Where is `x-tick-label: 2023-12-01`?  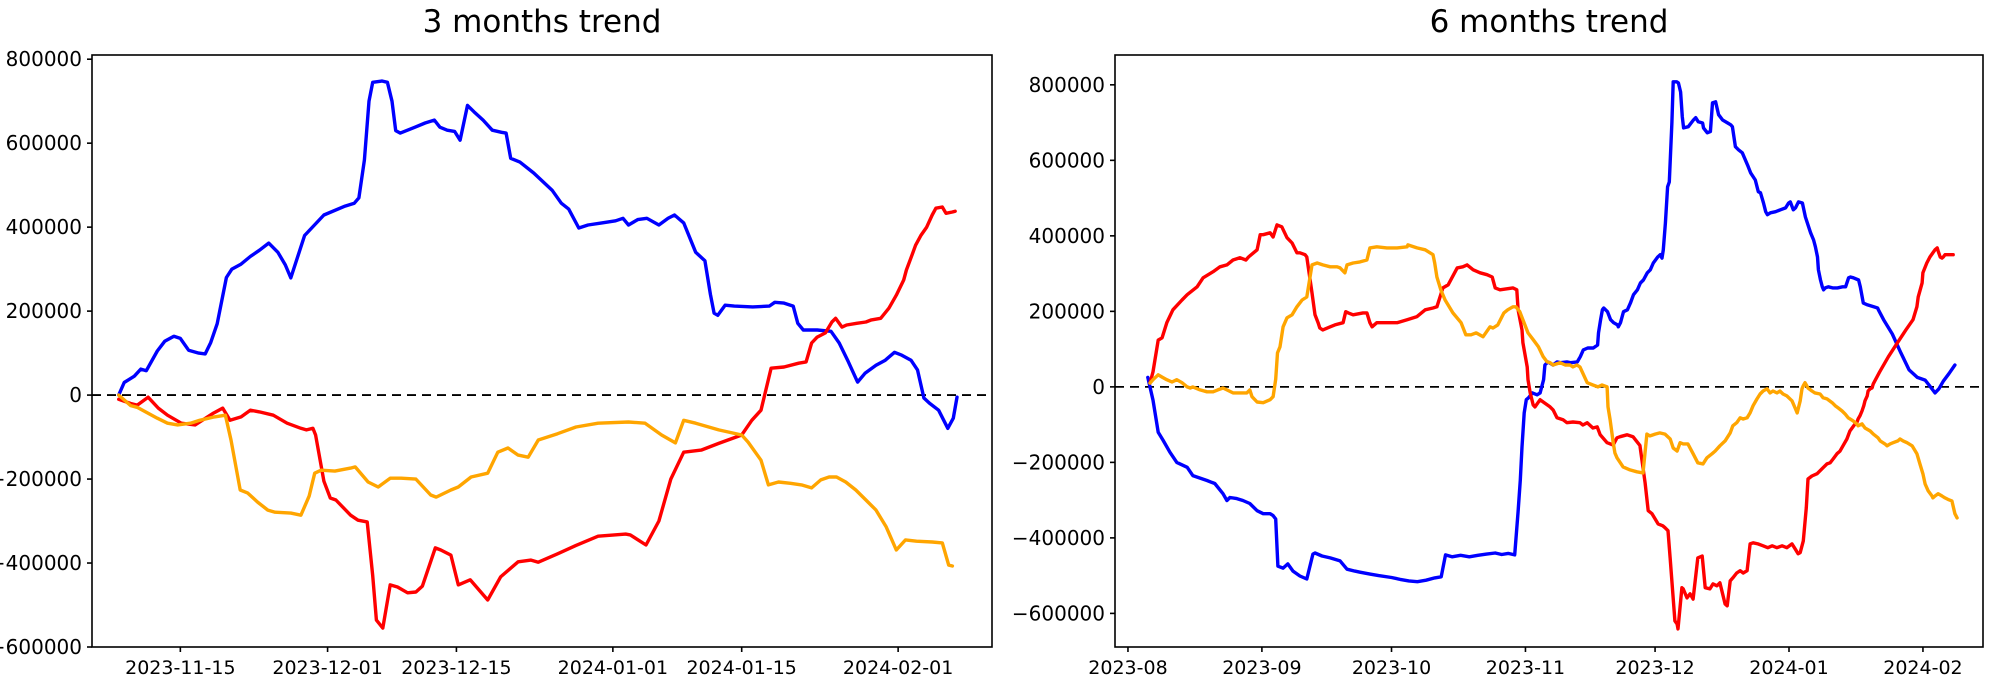 x-tick-label: 2023-12-01 is located at coordinates (327, 668).